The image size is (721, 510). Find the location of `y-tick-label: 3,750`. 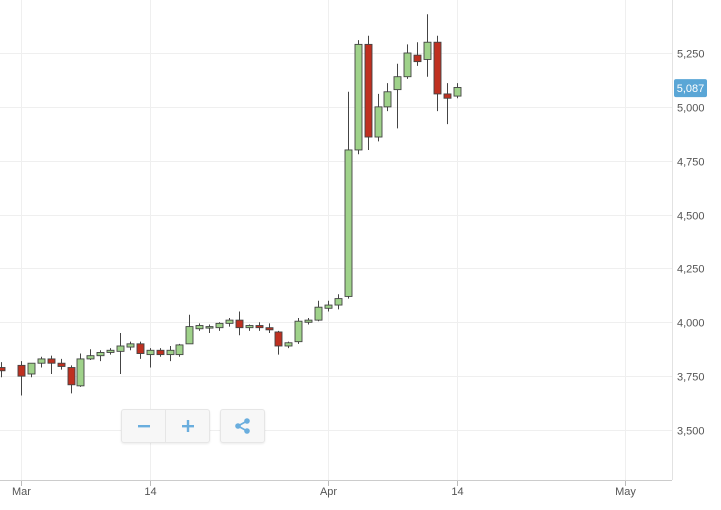

y-tick-label: 3,750 is located at coordinates (691, 378).